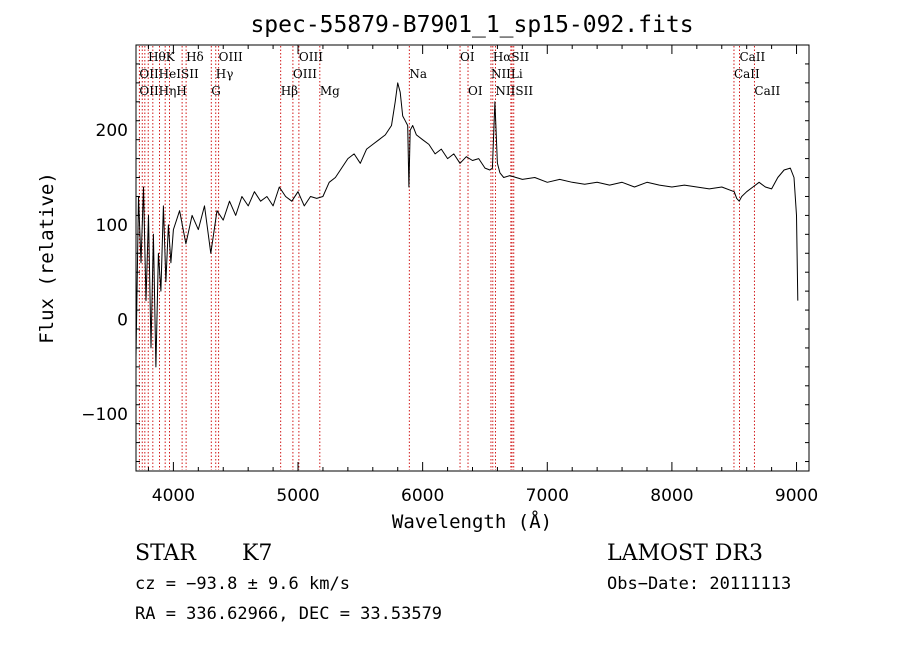  I want to click on chart-title: spec-55879-B7901_1_sp15-092.fits, so click(471, 25).